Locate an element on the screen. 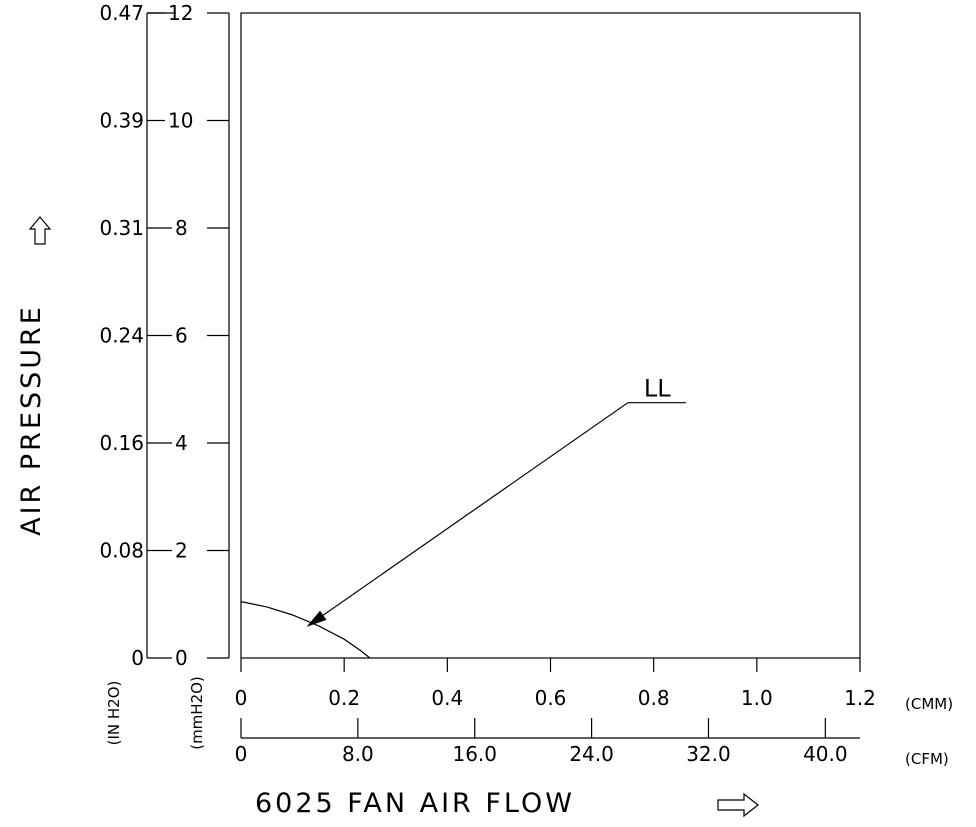 The width and height of the screenshot is (976, 827). x-tick-label-cmm: 0 is located at coordinates (241, 698).